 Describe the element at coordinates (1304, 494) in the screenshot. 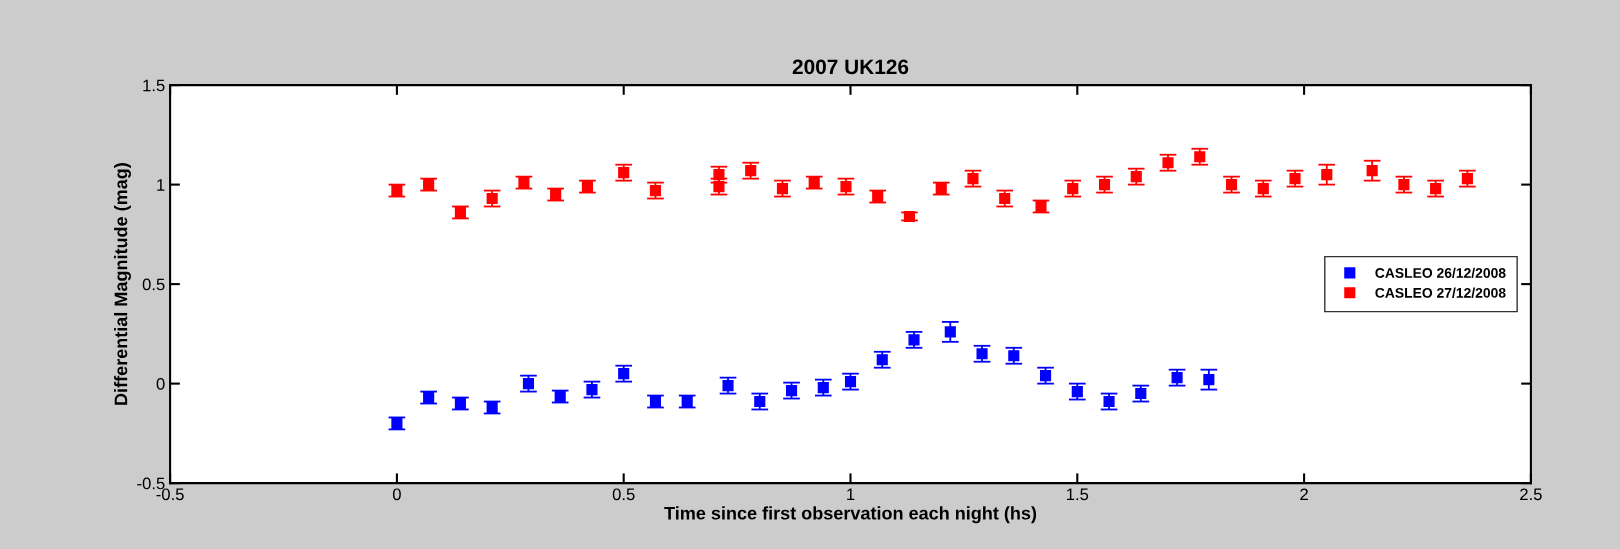

I see `x-tick-label: 2` at that location.